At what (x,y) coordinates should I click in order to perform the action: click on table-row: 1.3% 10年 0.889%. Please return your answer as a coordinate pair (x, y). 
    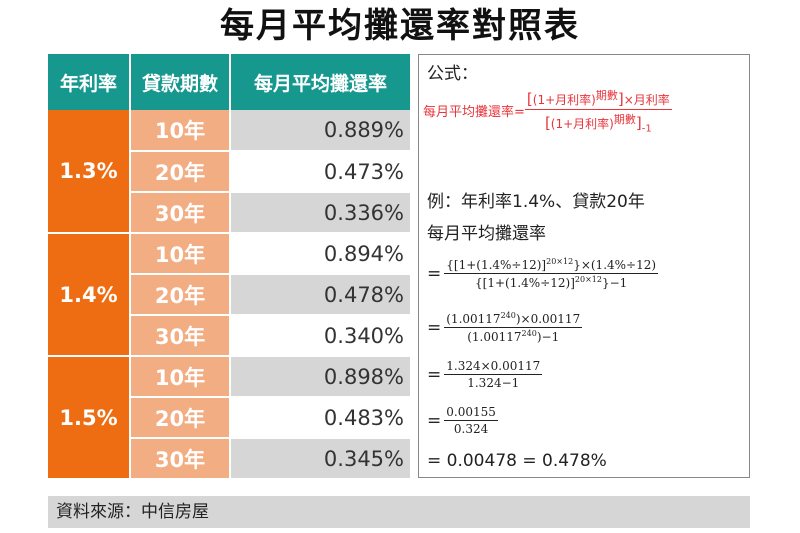
    Looking at the image, I should click on (229, 172).